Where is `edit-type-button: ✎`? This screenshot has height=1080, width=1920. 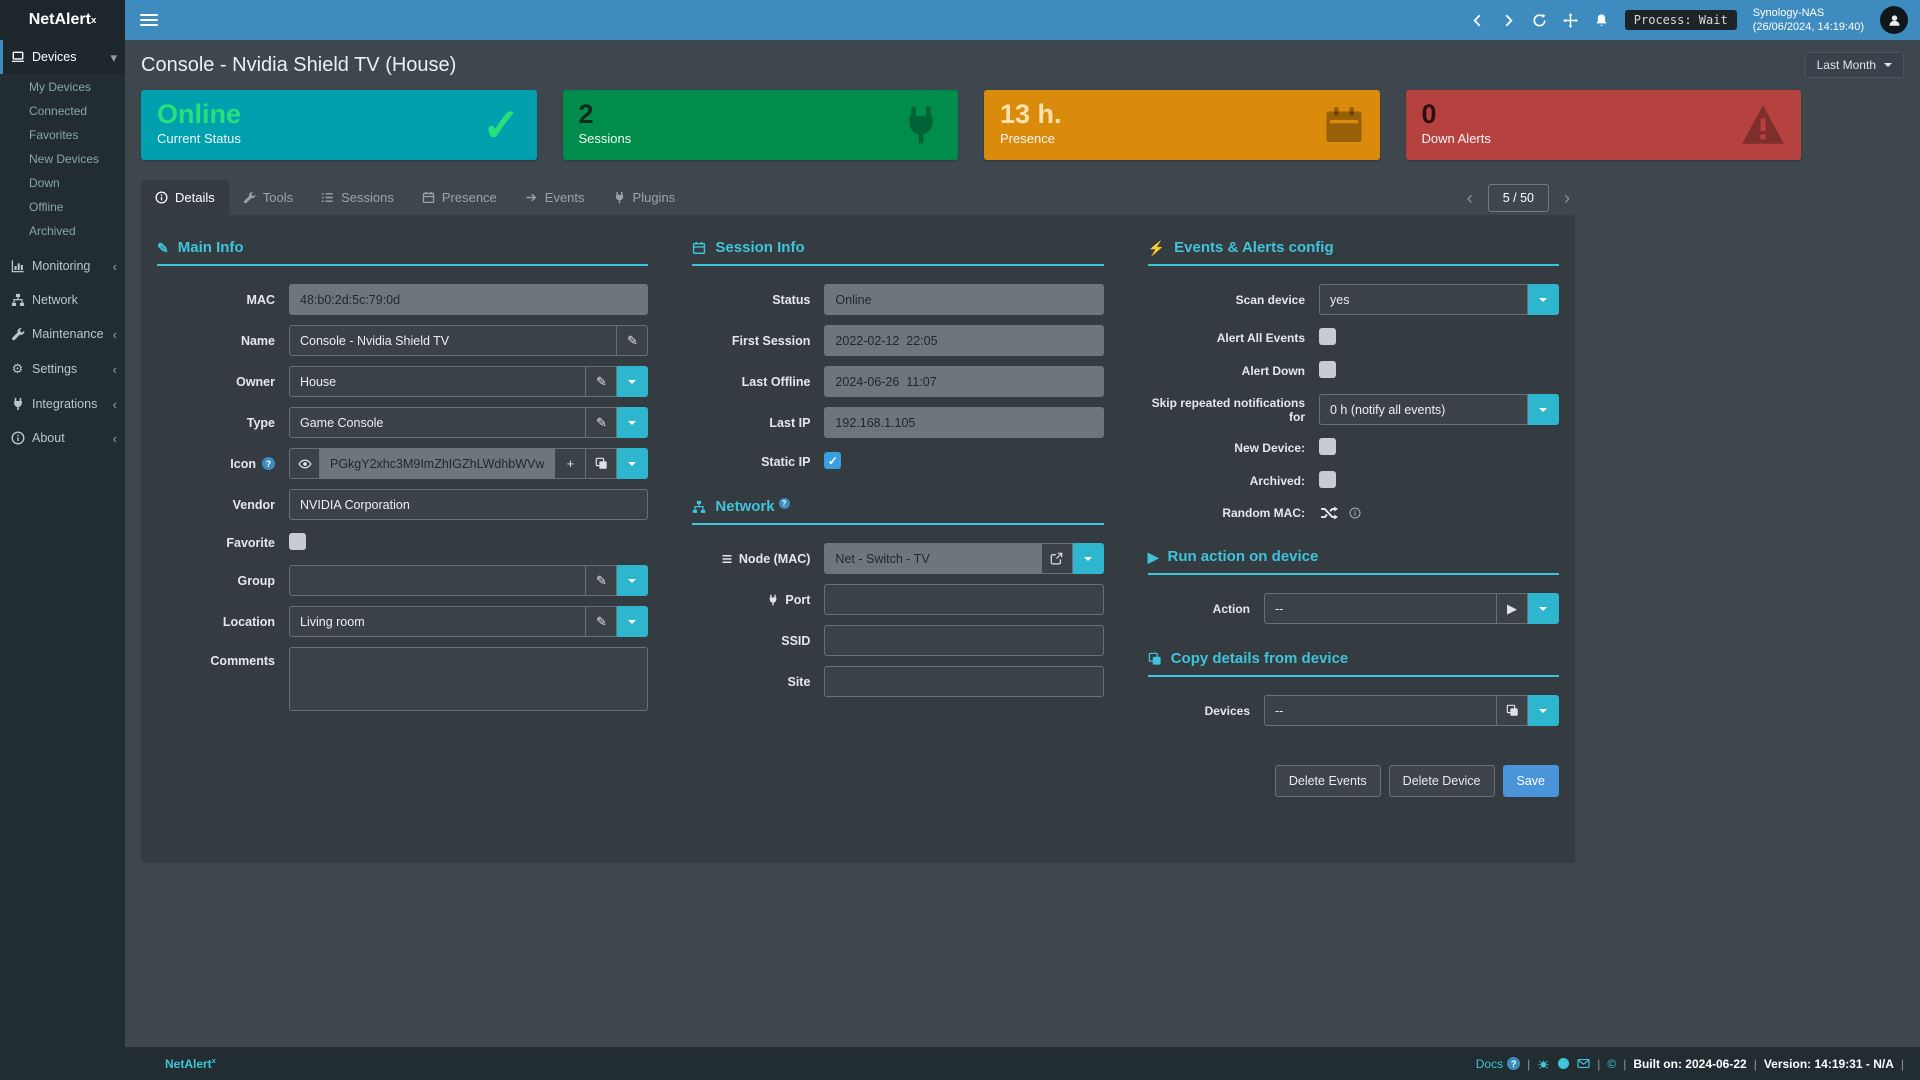
edit-type-button: ✎ is located at coordinates (602, 422).